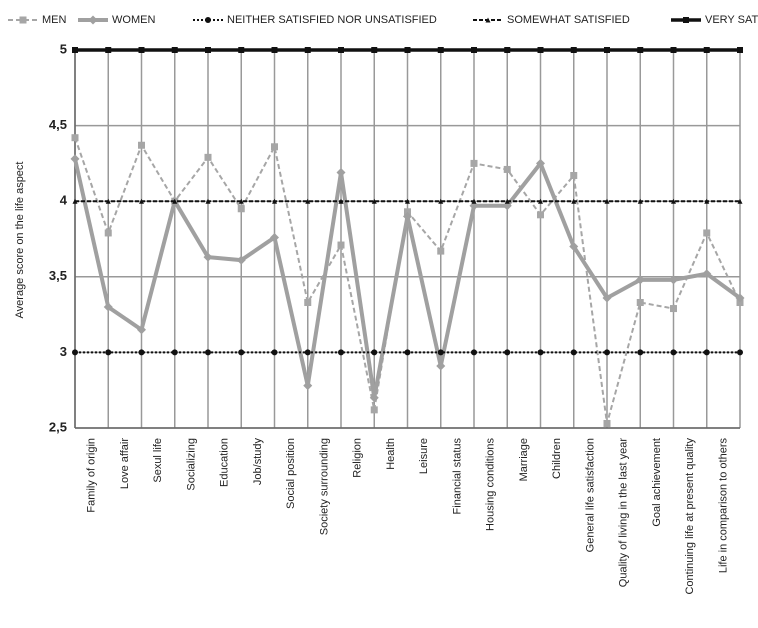  Describe the element at coordinates (291, 473) in the screenshot. I see `x-tick-label: Social position` at that location.